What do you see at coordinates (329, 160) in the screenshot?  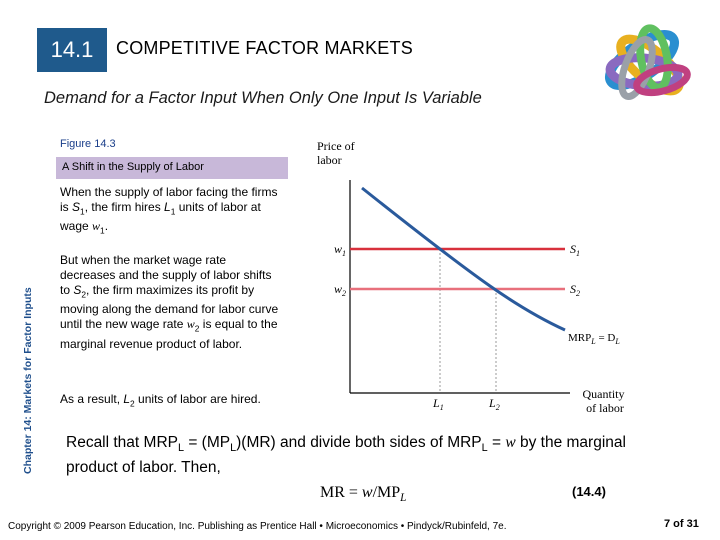 I see `y-axis-label-line2: labor` at bounding box center [329, 160].